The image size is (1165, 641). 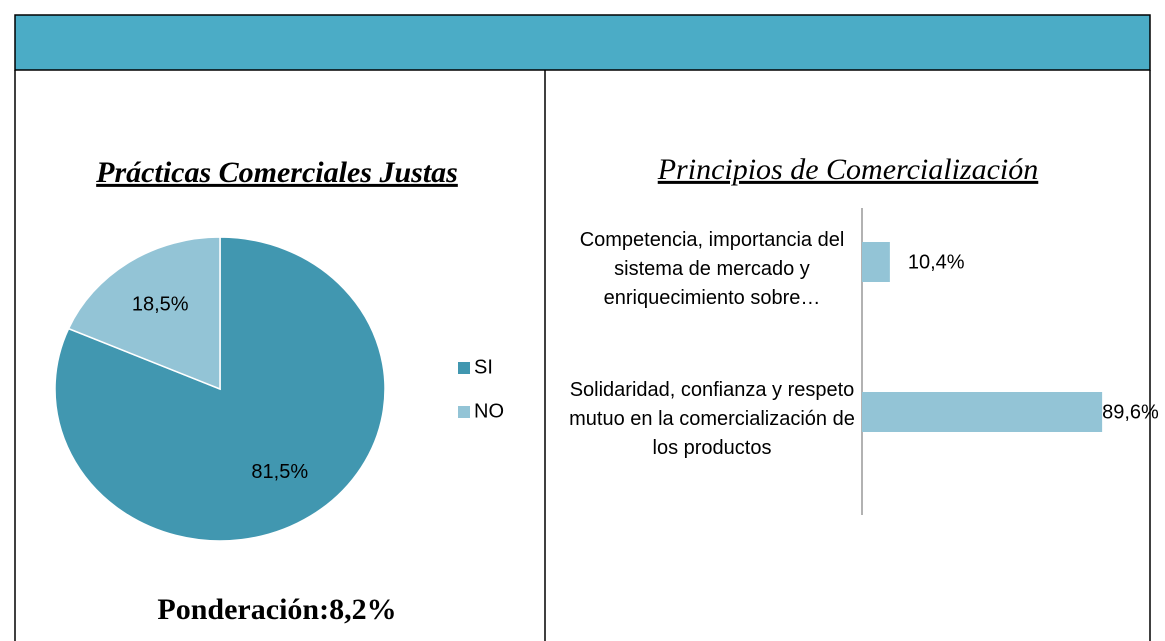 I want to click on data-label: 10,4%, so click(x=936, y=262).